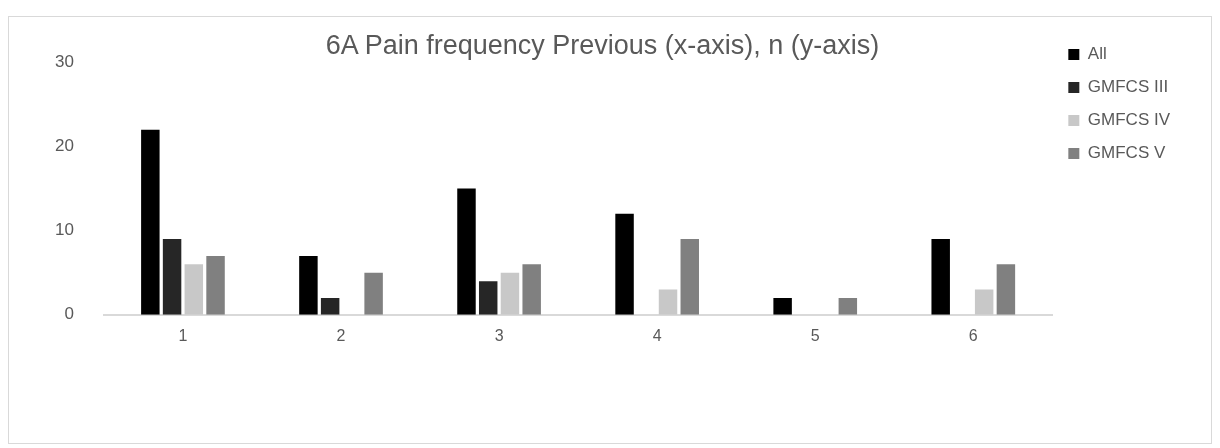  I want to click on x-tick-label: 1, so click(183, 335).